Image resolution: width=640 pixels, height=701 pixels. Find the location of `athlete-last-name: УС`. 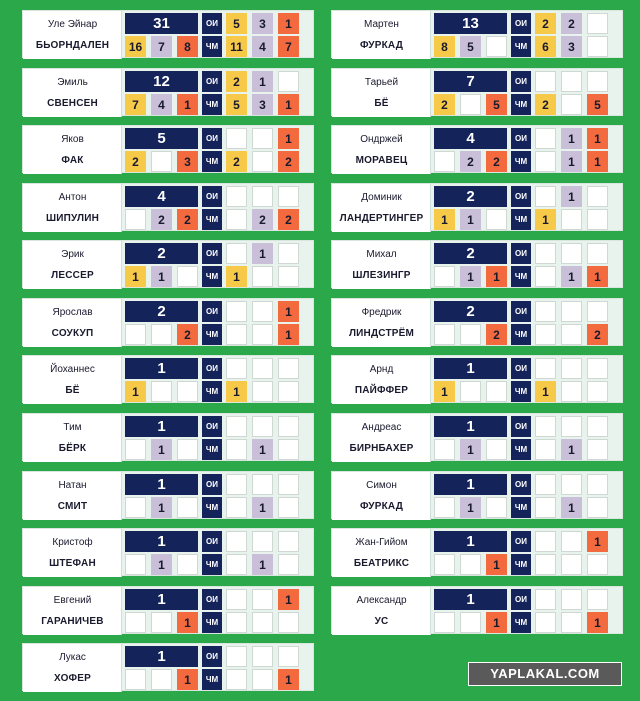

athlete-last-name: УС is located at coordinates (381, 621).